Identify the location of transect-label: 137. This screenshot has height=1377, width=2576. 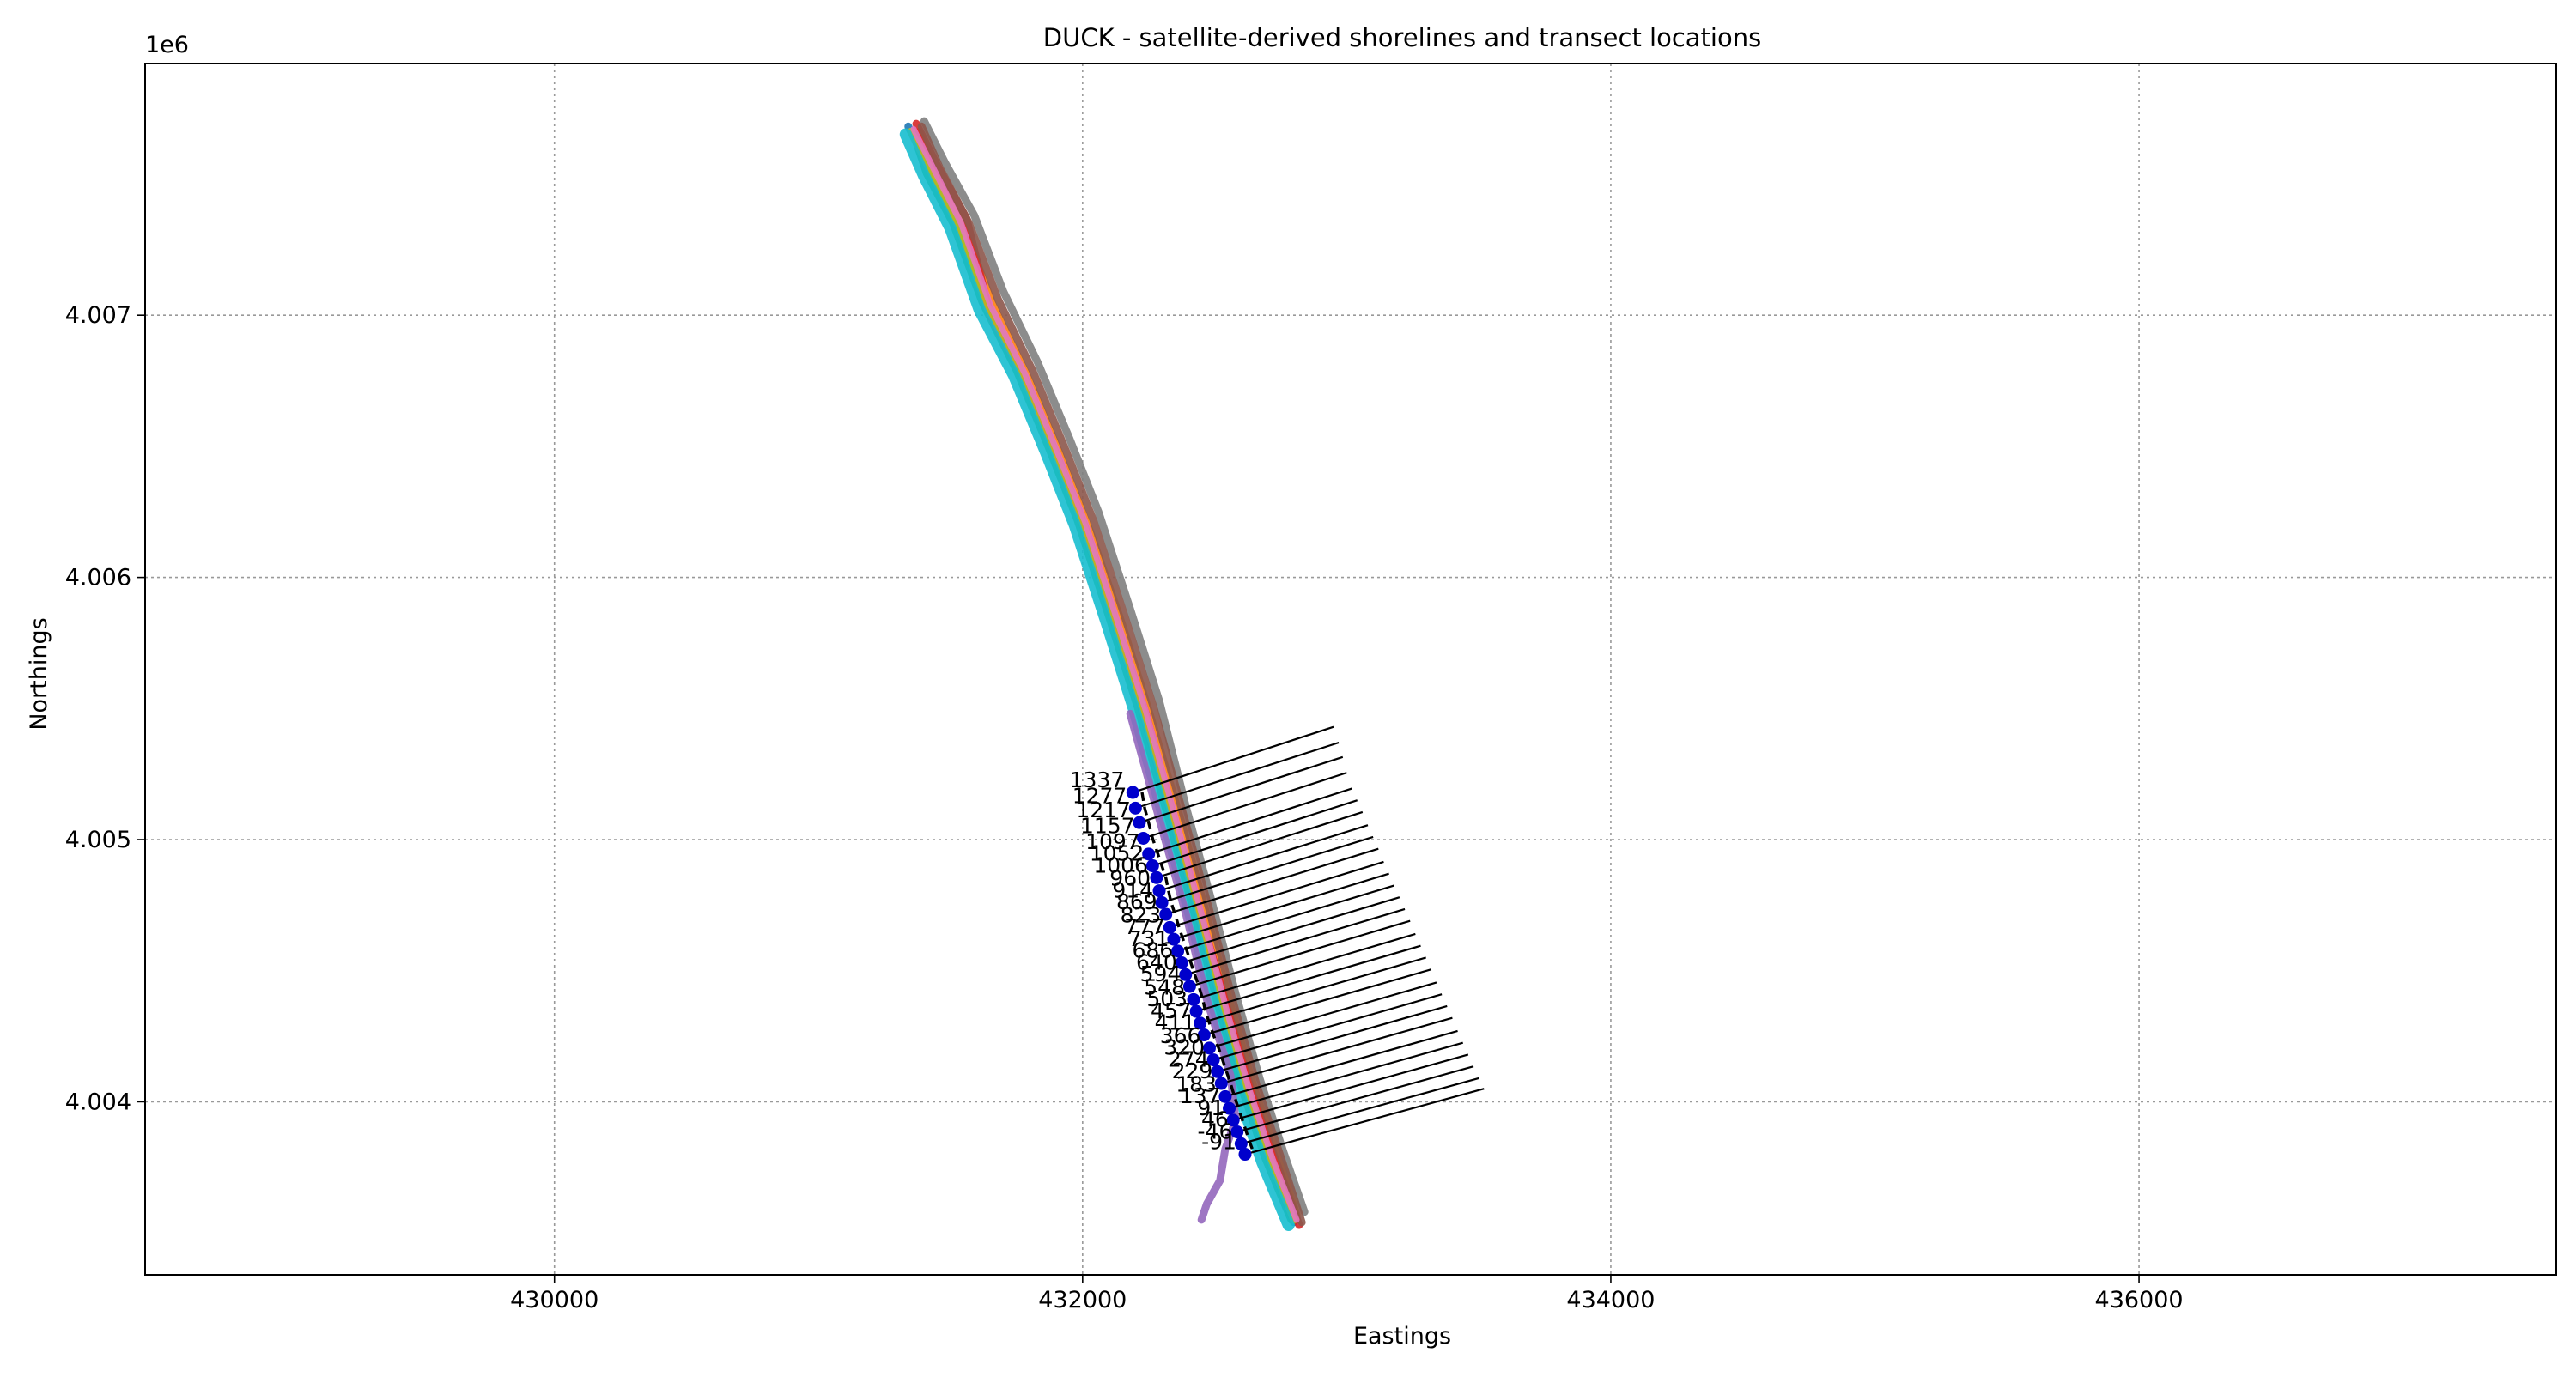
(1200, 1096).